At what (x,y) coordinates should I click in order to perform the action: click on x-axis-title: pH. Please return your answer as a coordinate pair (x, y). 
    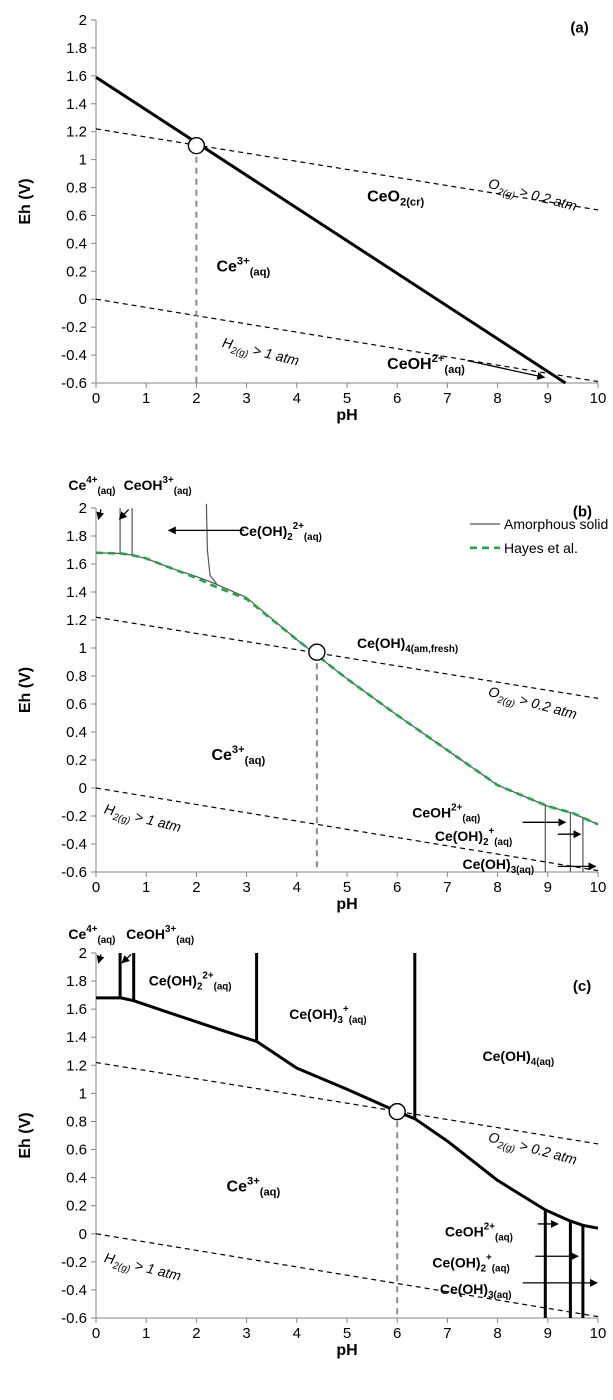
    Looking at the image, I should click on (346, 415).